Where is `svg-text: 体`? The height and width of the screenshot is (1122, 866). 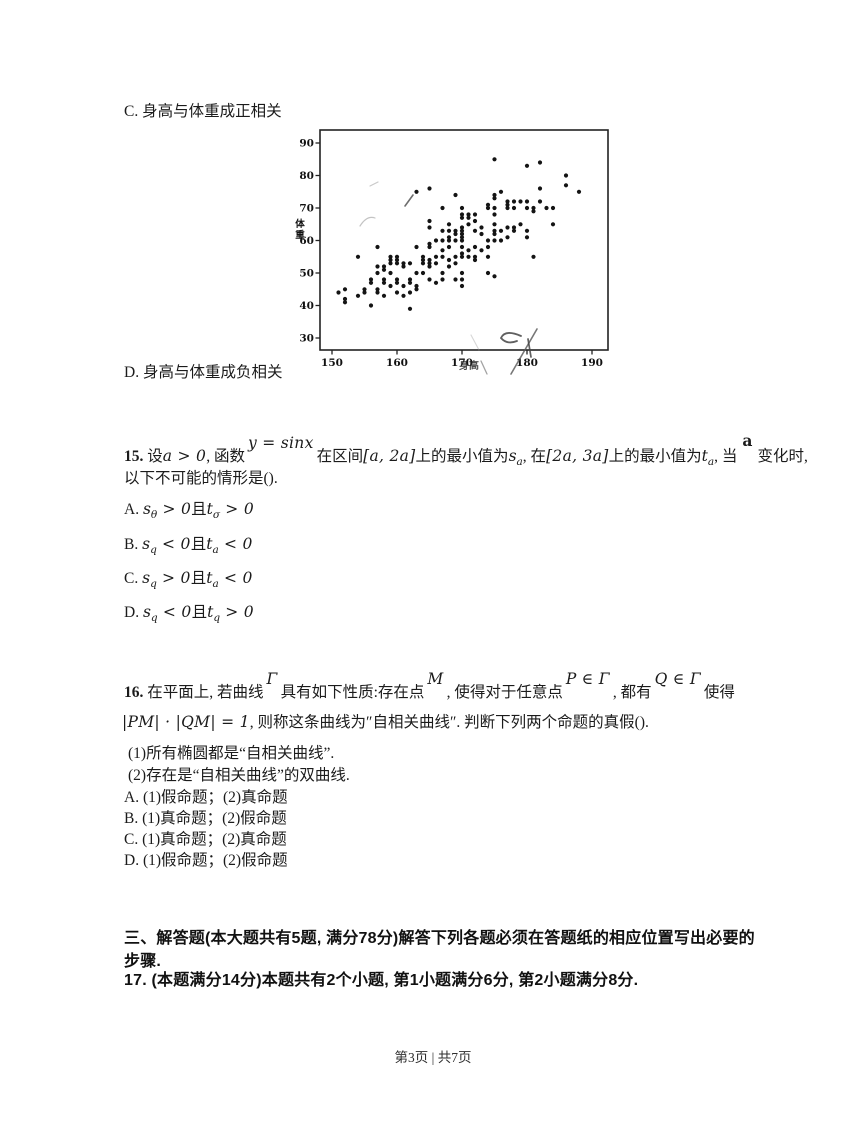 svg-text: 体 is located at coordinates (300, 224).